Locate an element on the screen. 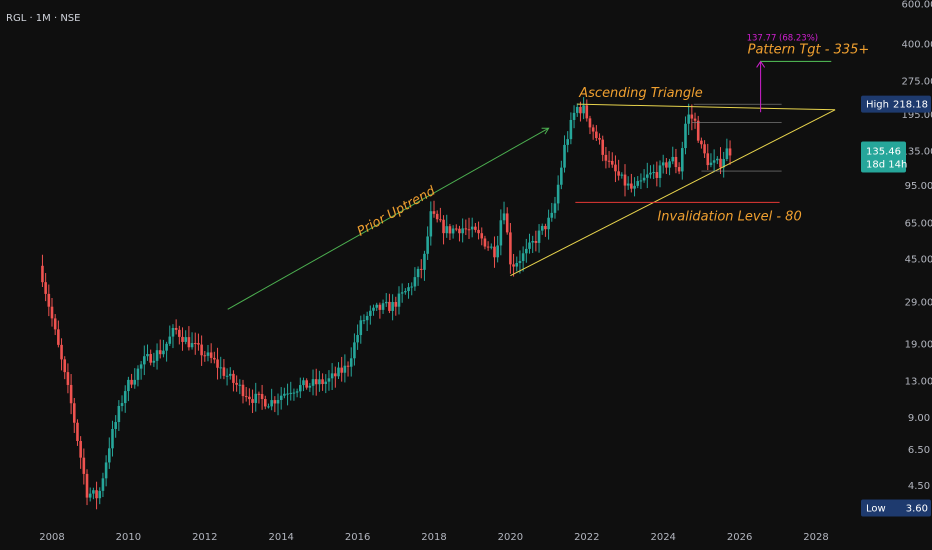 The width and height of the screenshot is (932, 550). y-tick-label: 13.00 is located at coordinates (918, 382).